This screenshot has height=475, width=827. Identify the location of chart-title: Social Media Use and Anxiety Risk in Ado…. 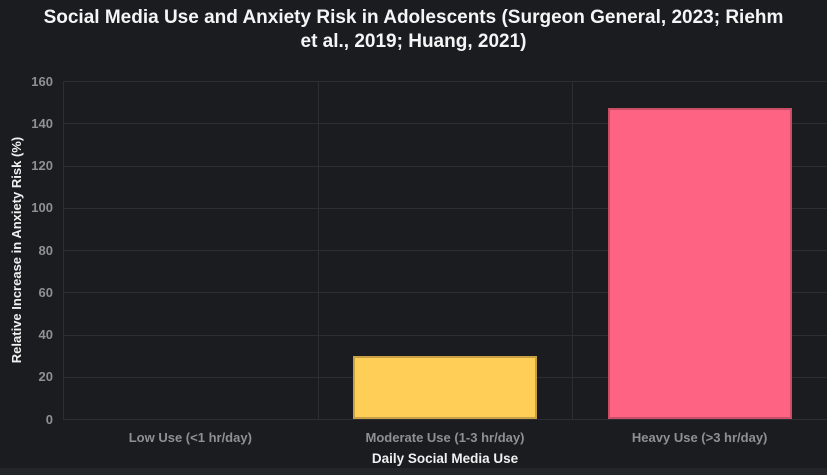
(413, 30).